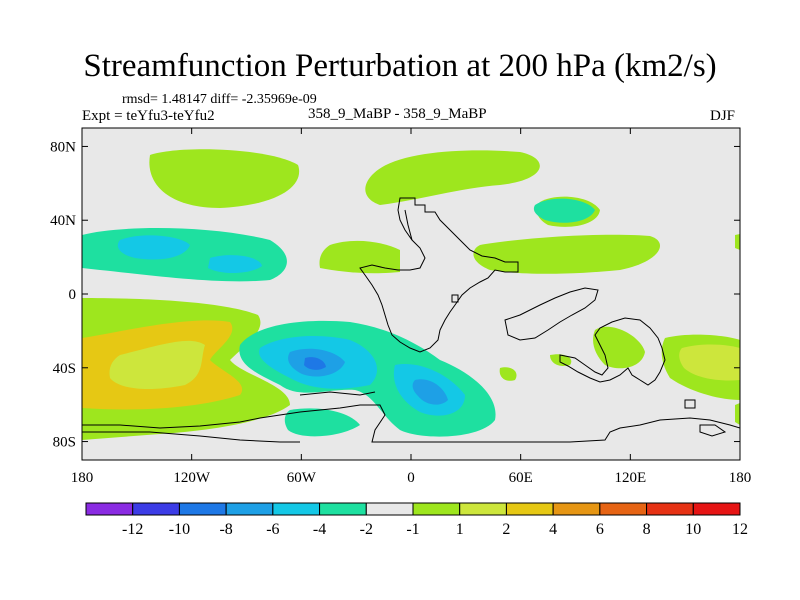 The width and height of the screenshot is (800, 600). I want to click on colorbar-label: 8, so click(647, 529).